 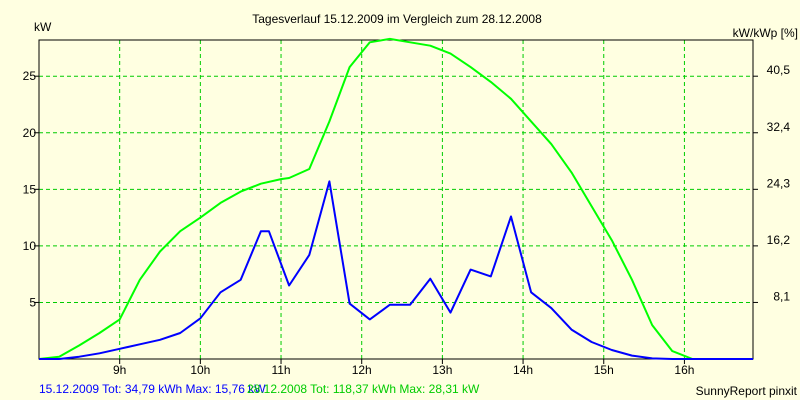 What do you see at coordinates (32, 302) in the screenshot?
I see `y-tick-label-left: 5` at bounding box center [32, 302].